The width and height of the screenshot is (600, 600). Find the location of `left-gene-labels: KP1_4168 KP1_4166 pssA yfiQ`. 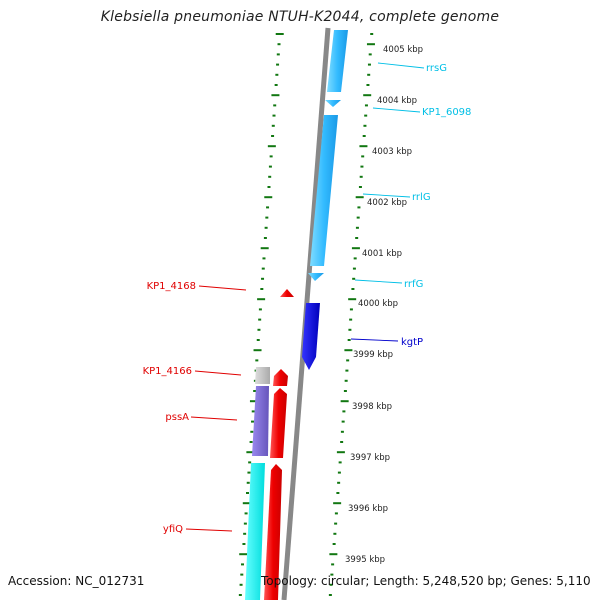

left-gene-labels: KP1_4168 KP1_4166 pssA yfiQ is located at coordinates (195, 408).